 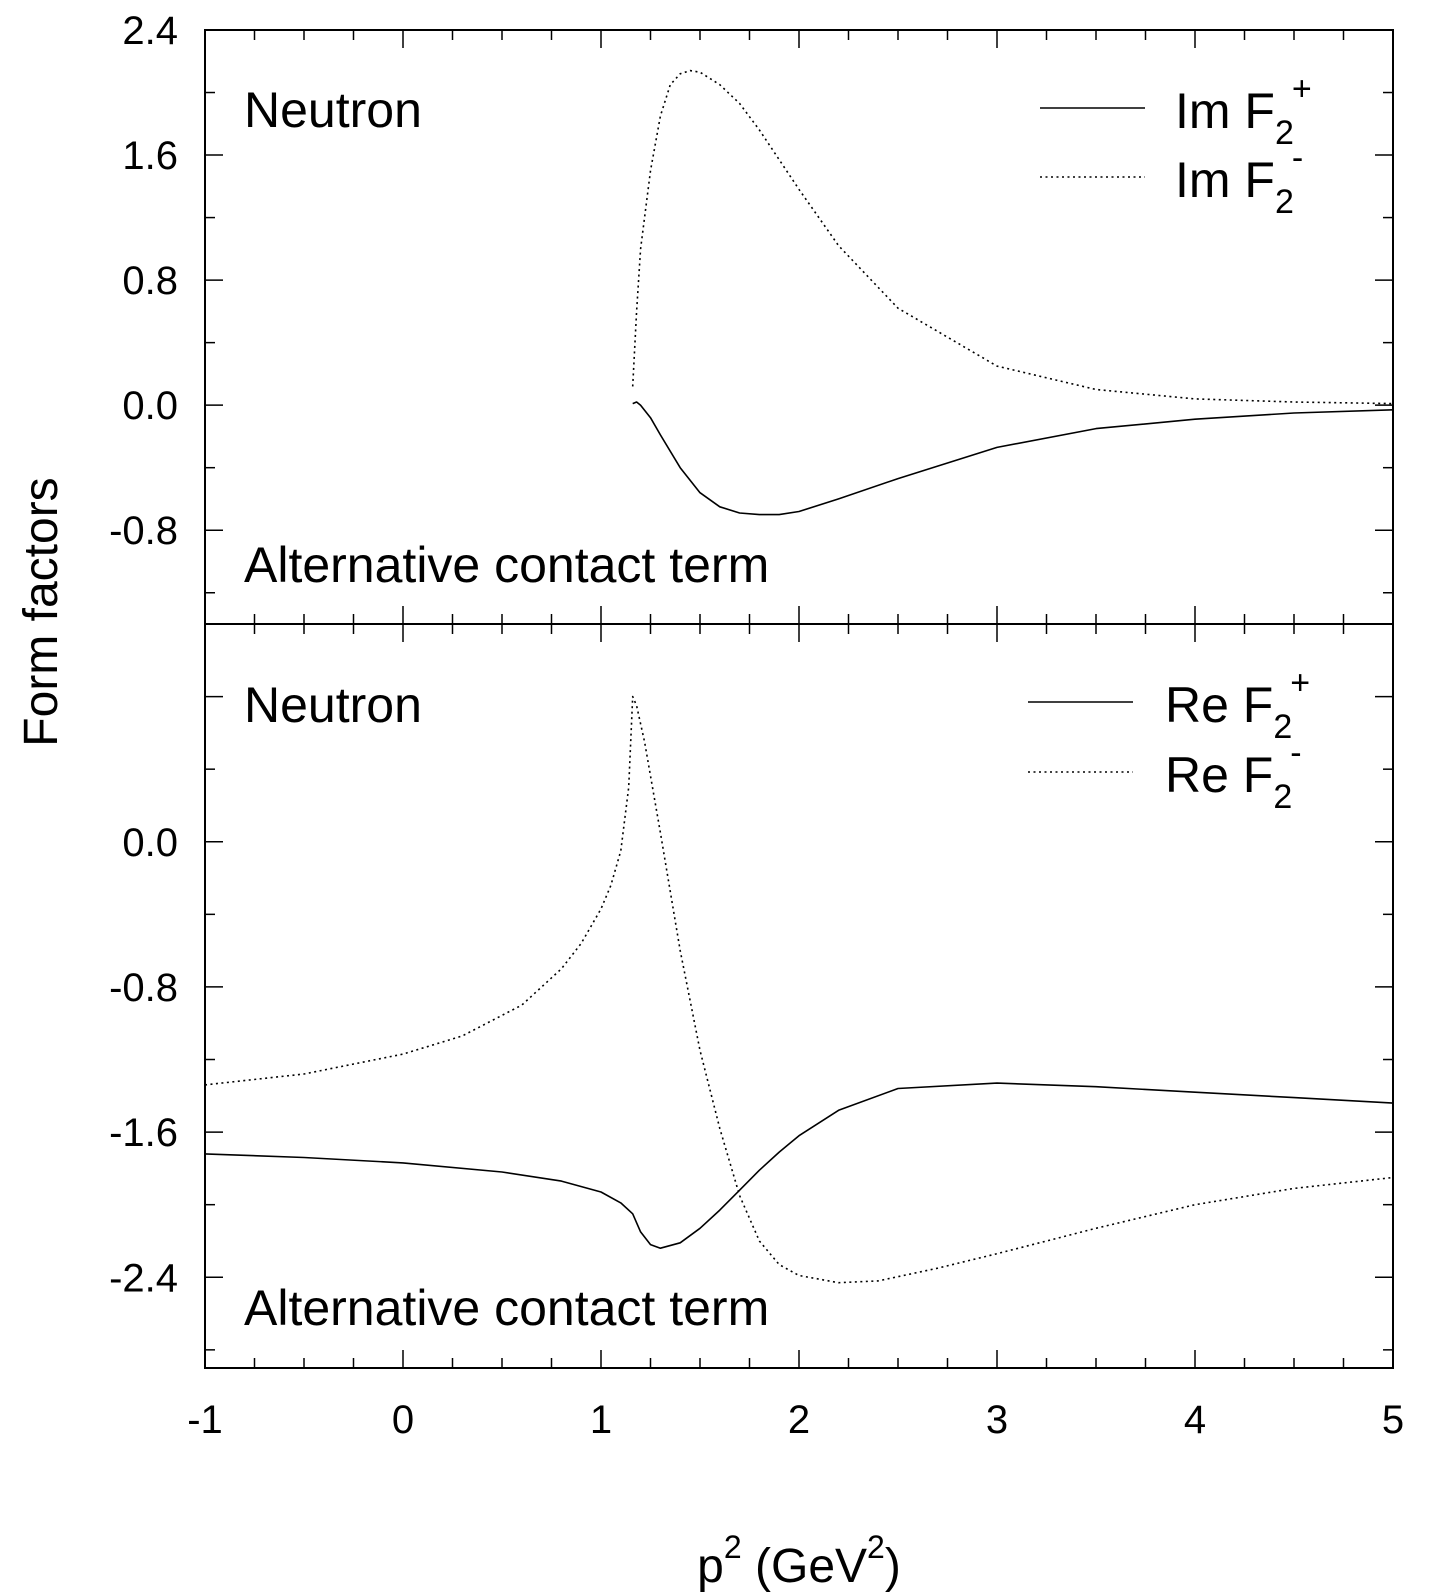 What do you see at coordinates (1393, 1420) in the screenshot?
I see `x-tick-label: 5` at bounding box center [1393, 1420].